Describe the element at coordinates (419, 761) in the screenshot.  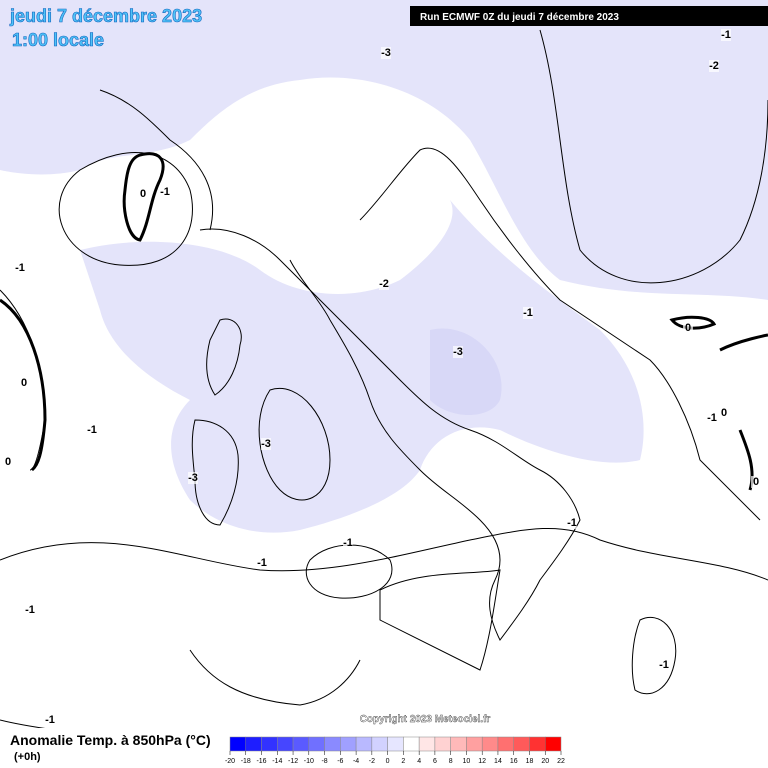
I see `colorbar-tick-label: 4` at that location.